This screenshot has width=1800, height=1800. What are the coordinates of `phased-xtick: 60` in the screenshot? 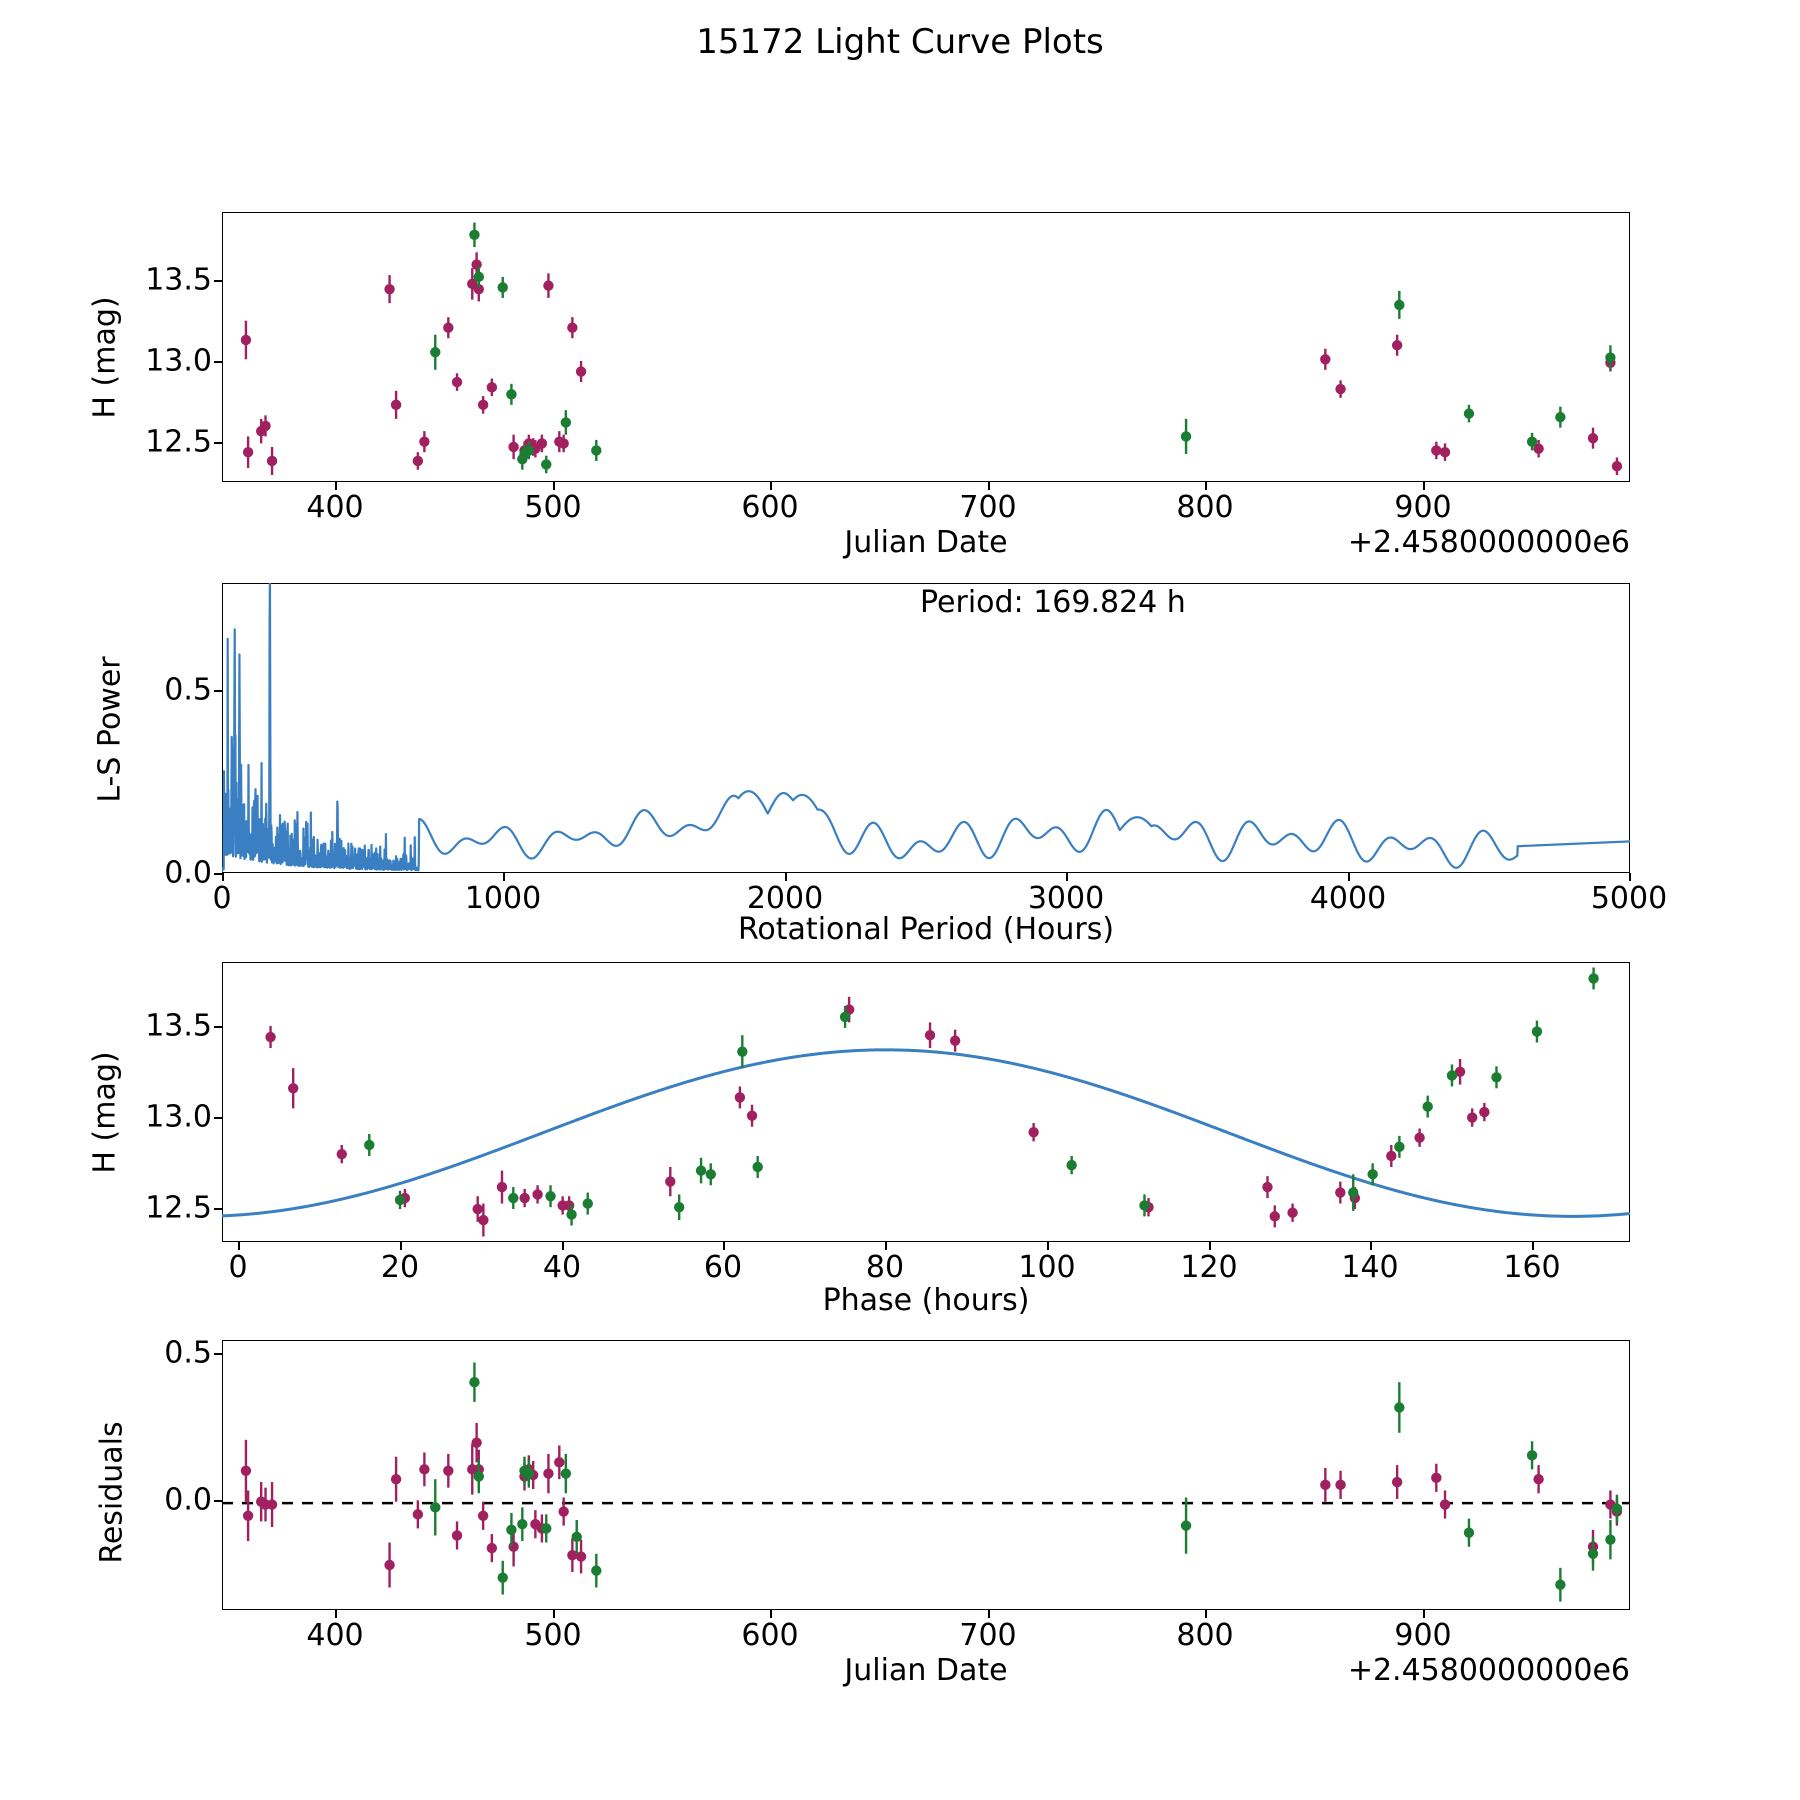 It's located at (723, 1267).